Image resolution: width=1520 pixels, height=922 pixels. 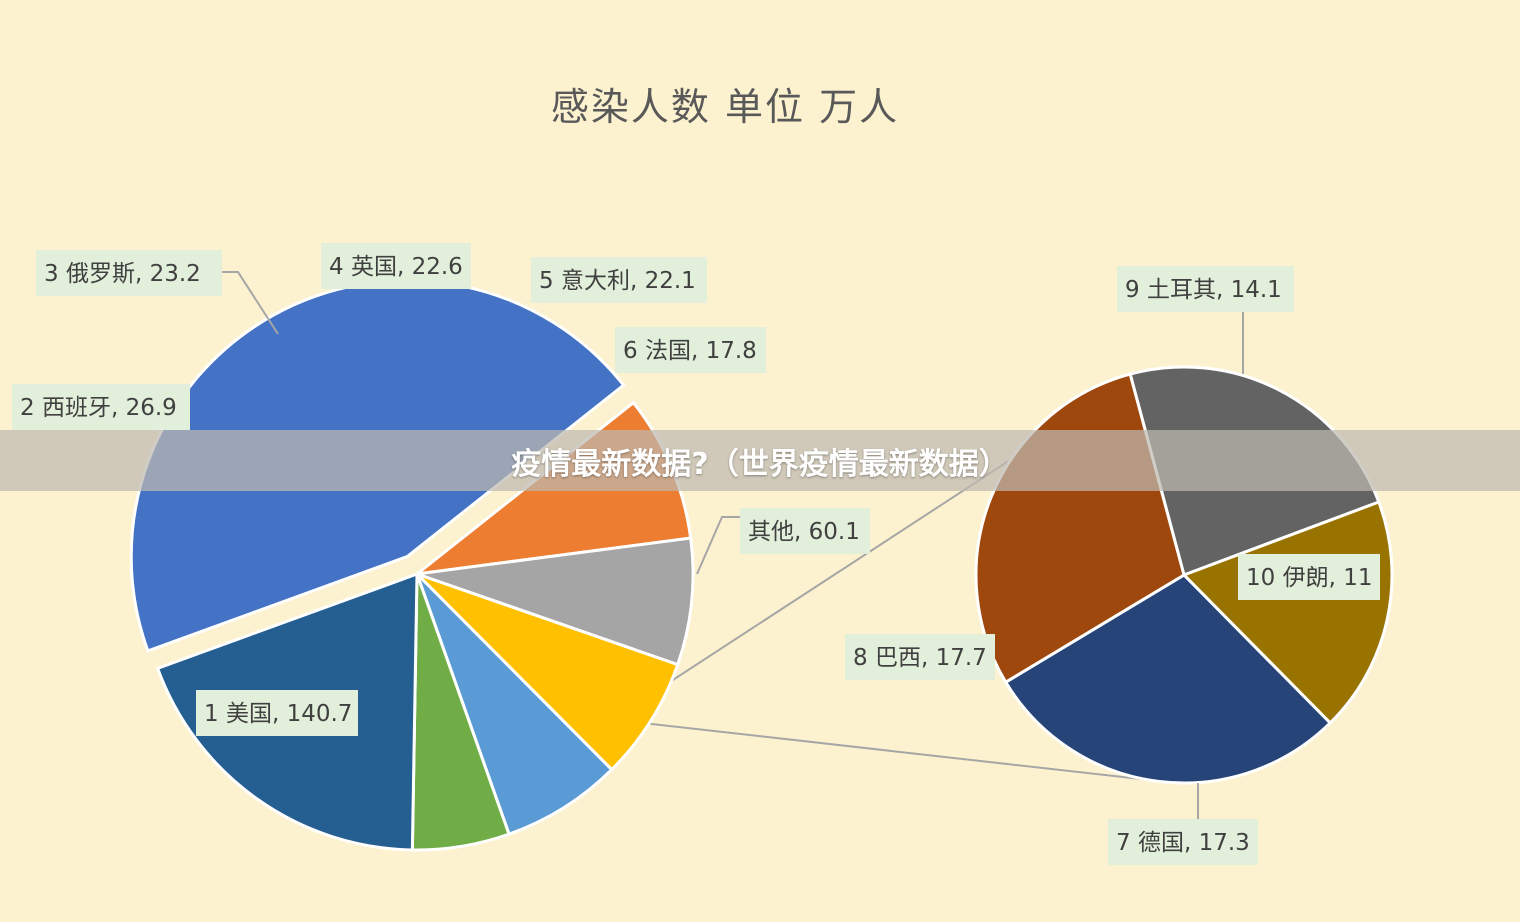 I want to click on secondary-pie-slice, so click(x=1168, y=679).